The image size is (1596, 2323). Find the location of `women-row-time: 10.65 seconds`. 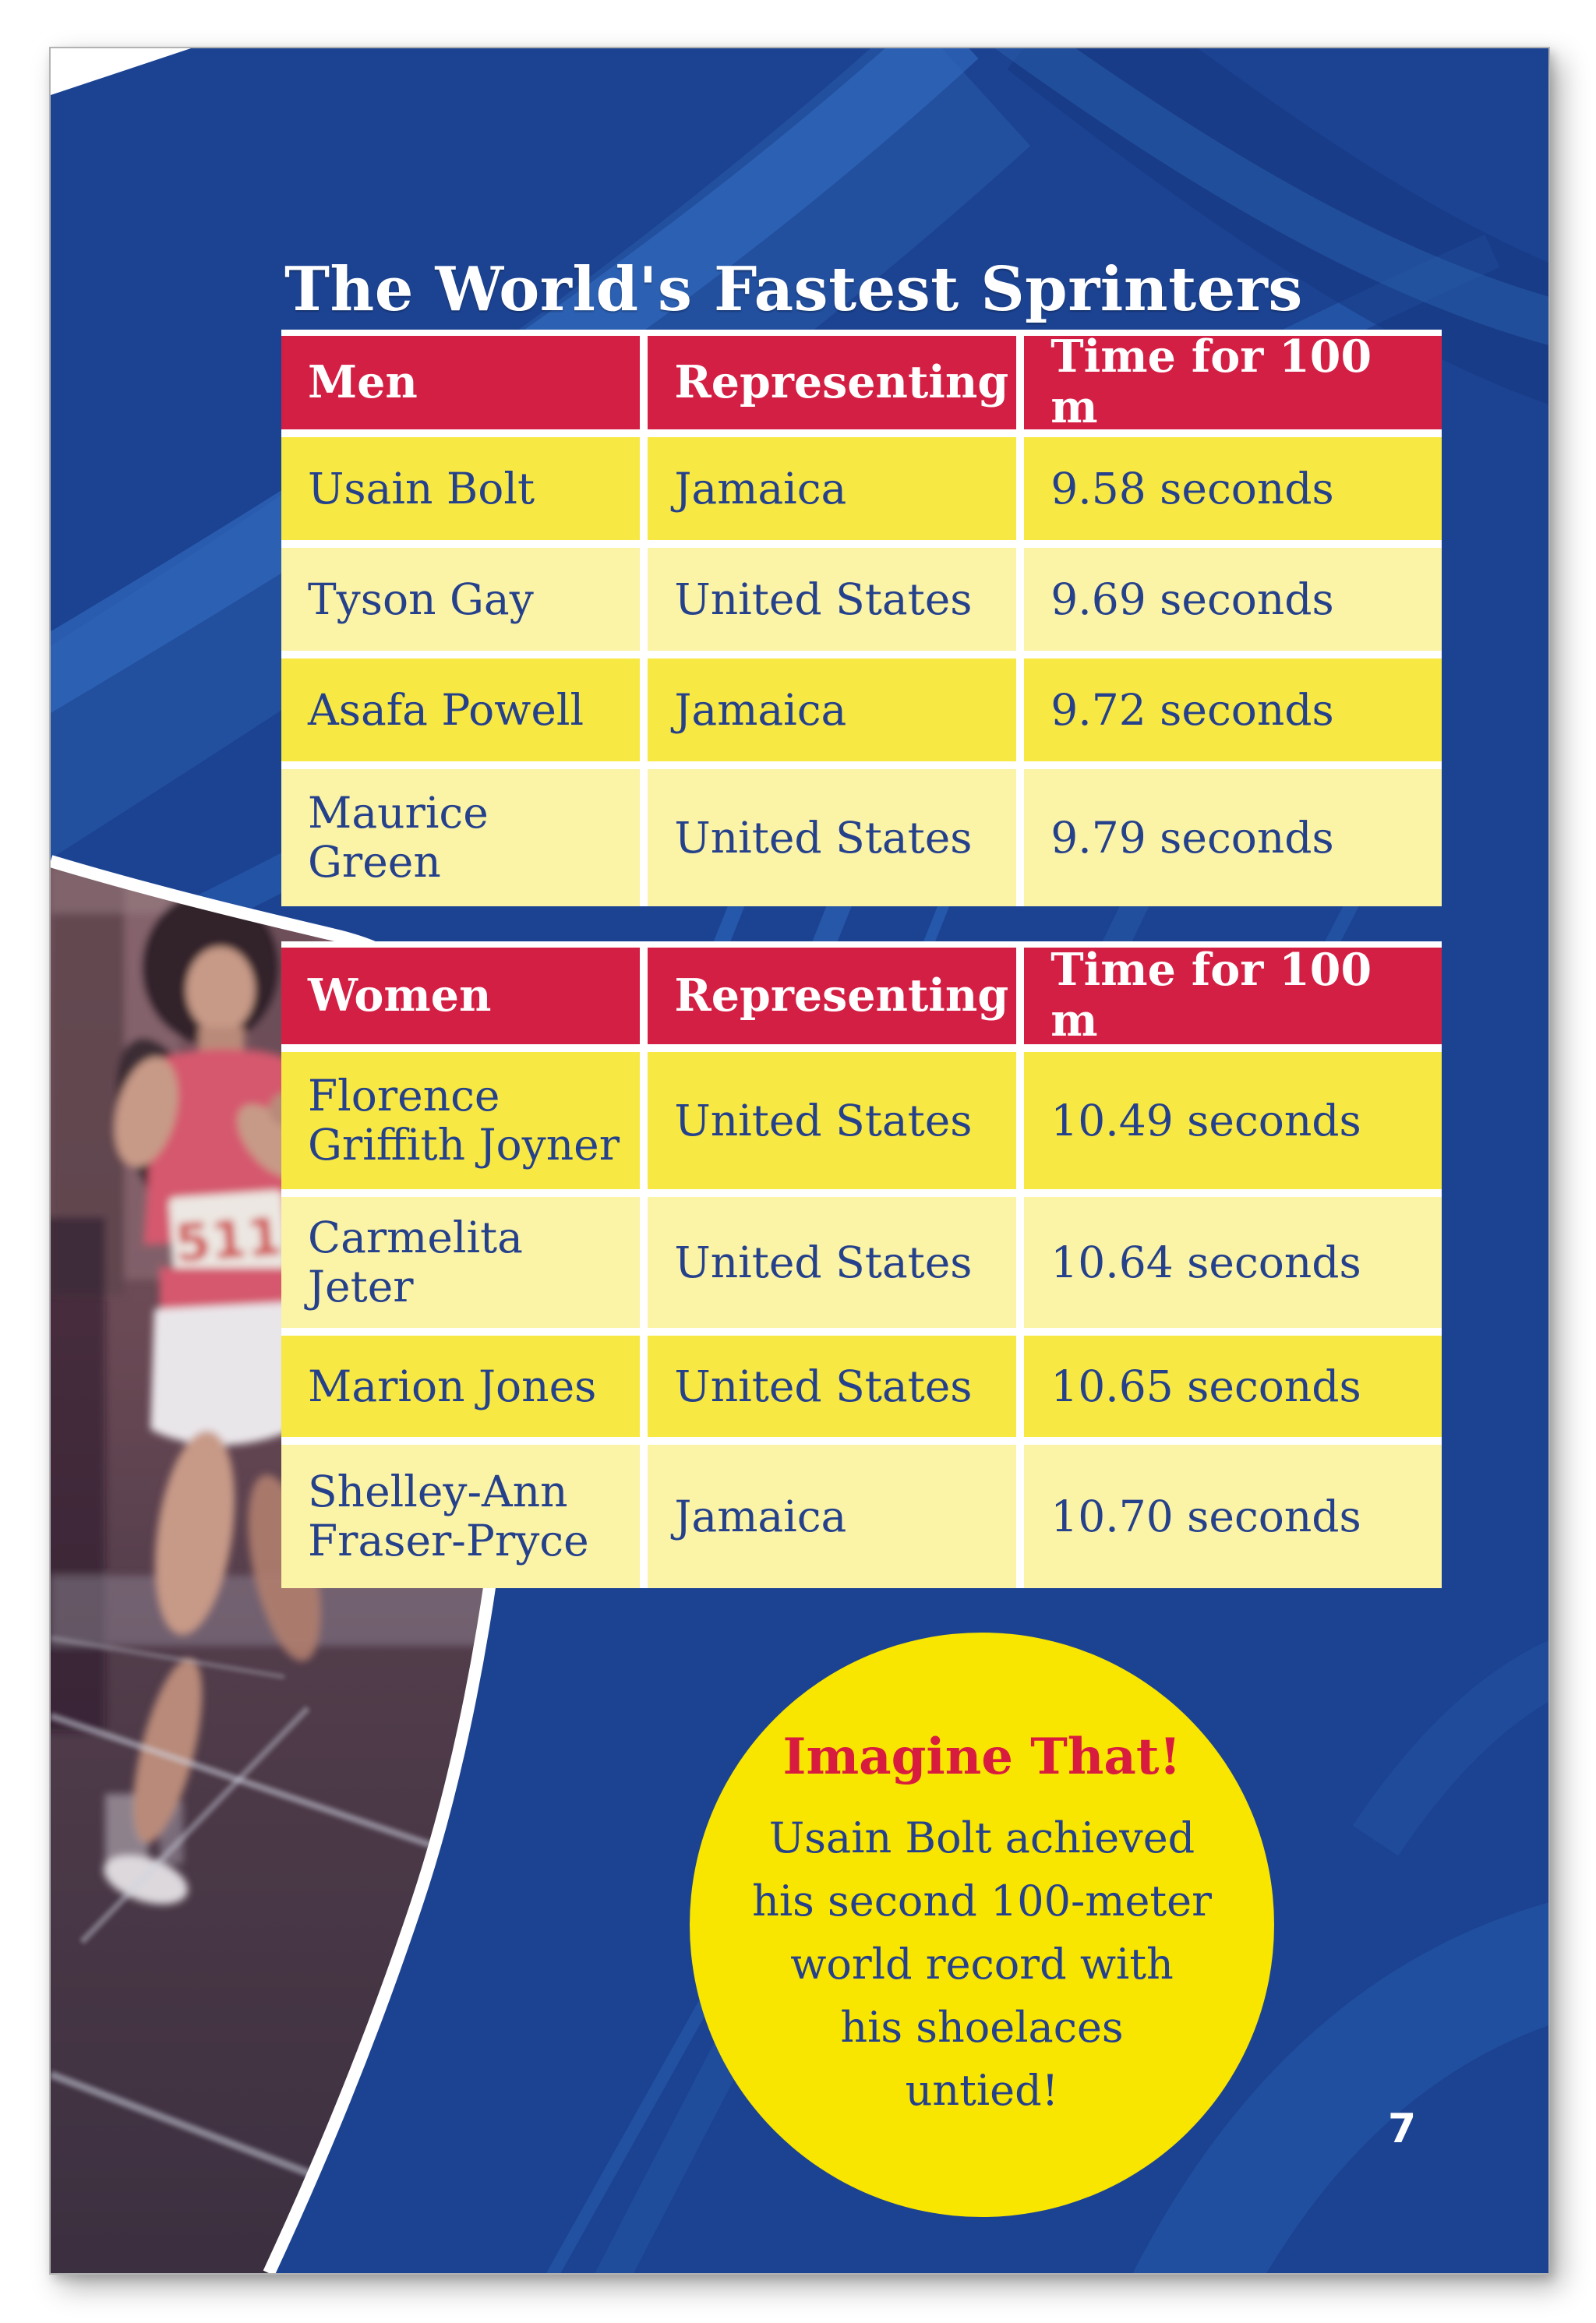

women-row-time: 10.65 seconds is located at coordinates (1233, 1386).